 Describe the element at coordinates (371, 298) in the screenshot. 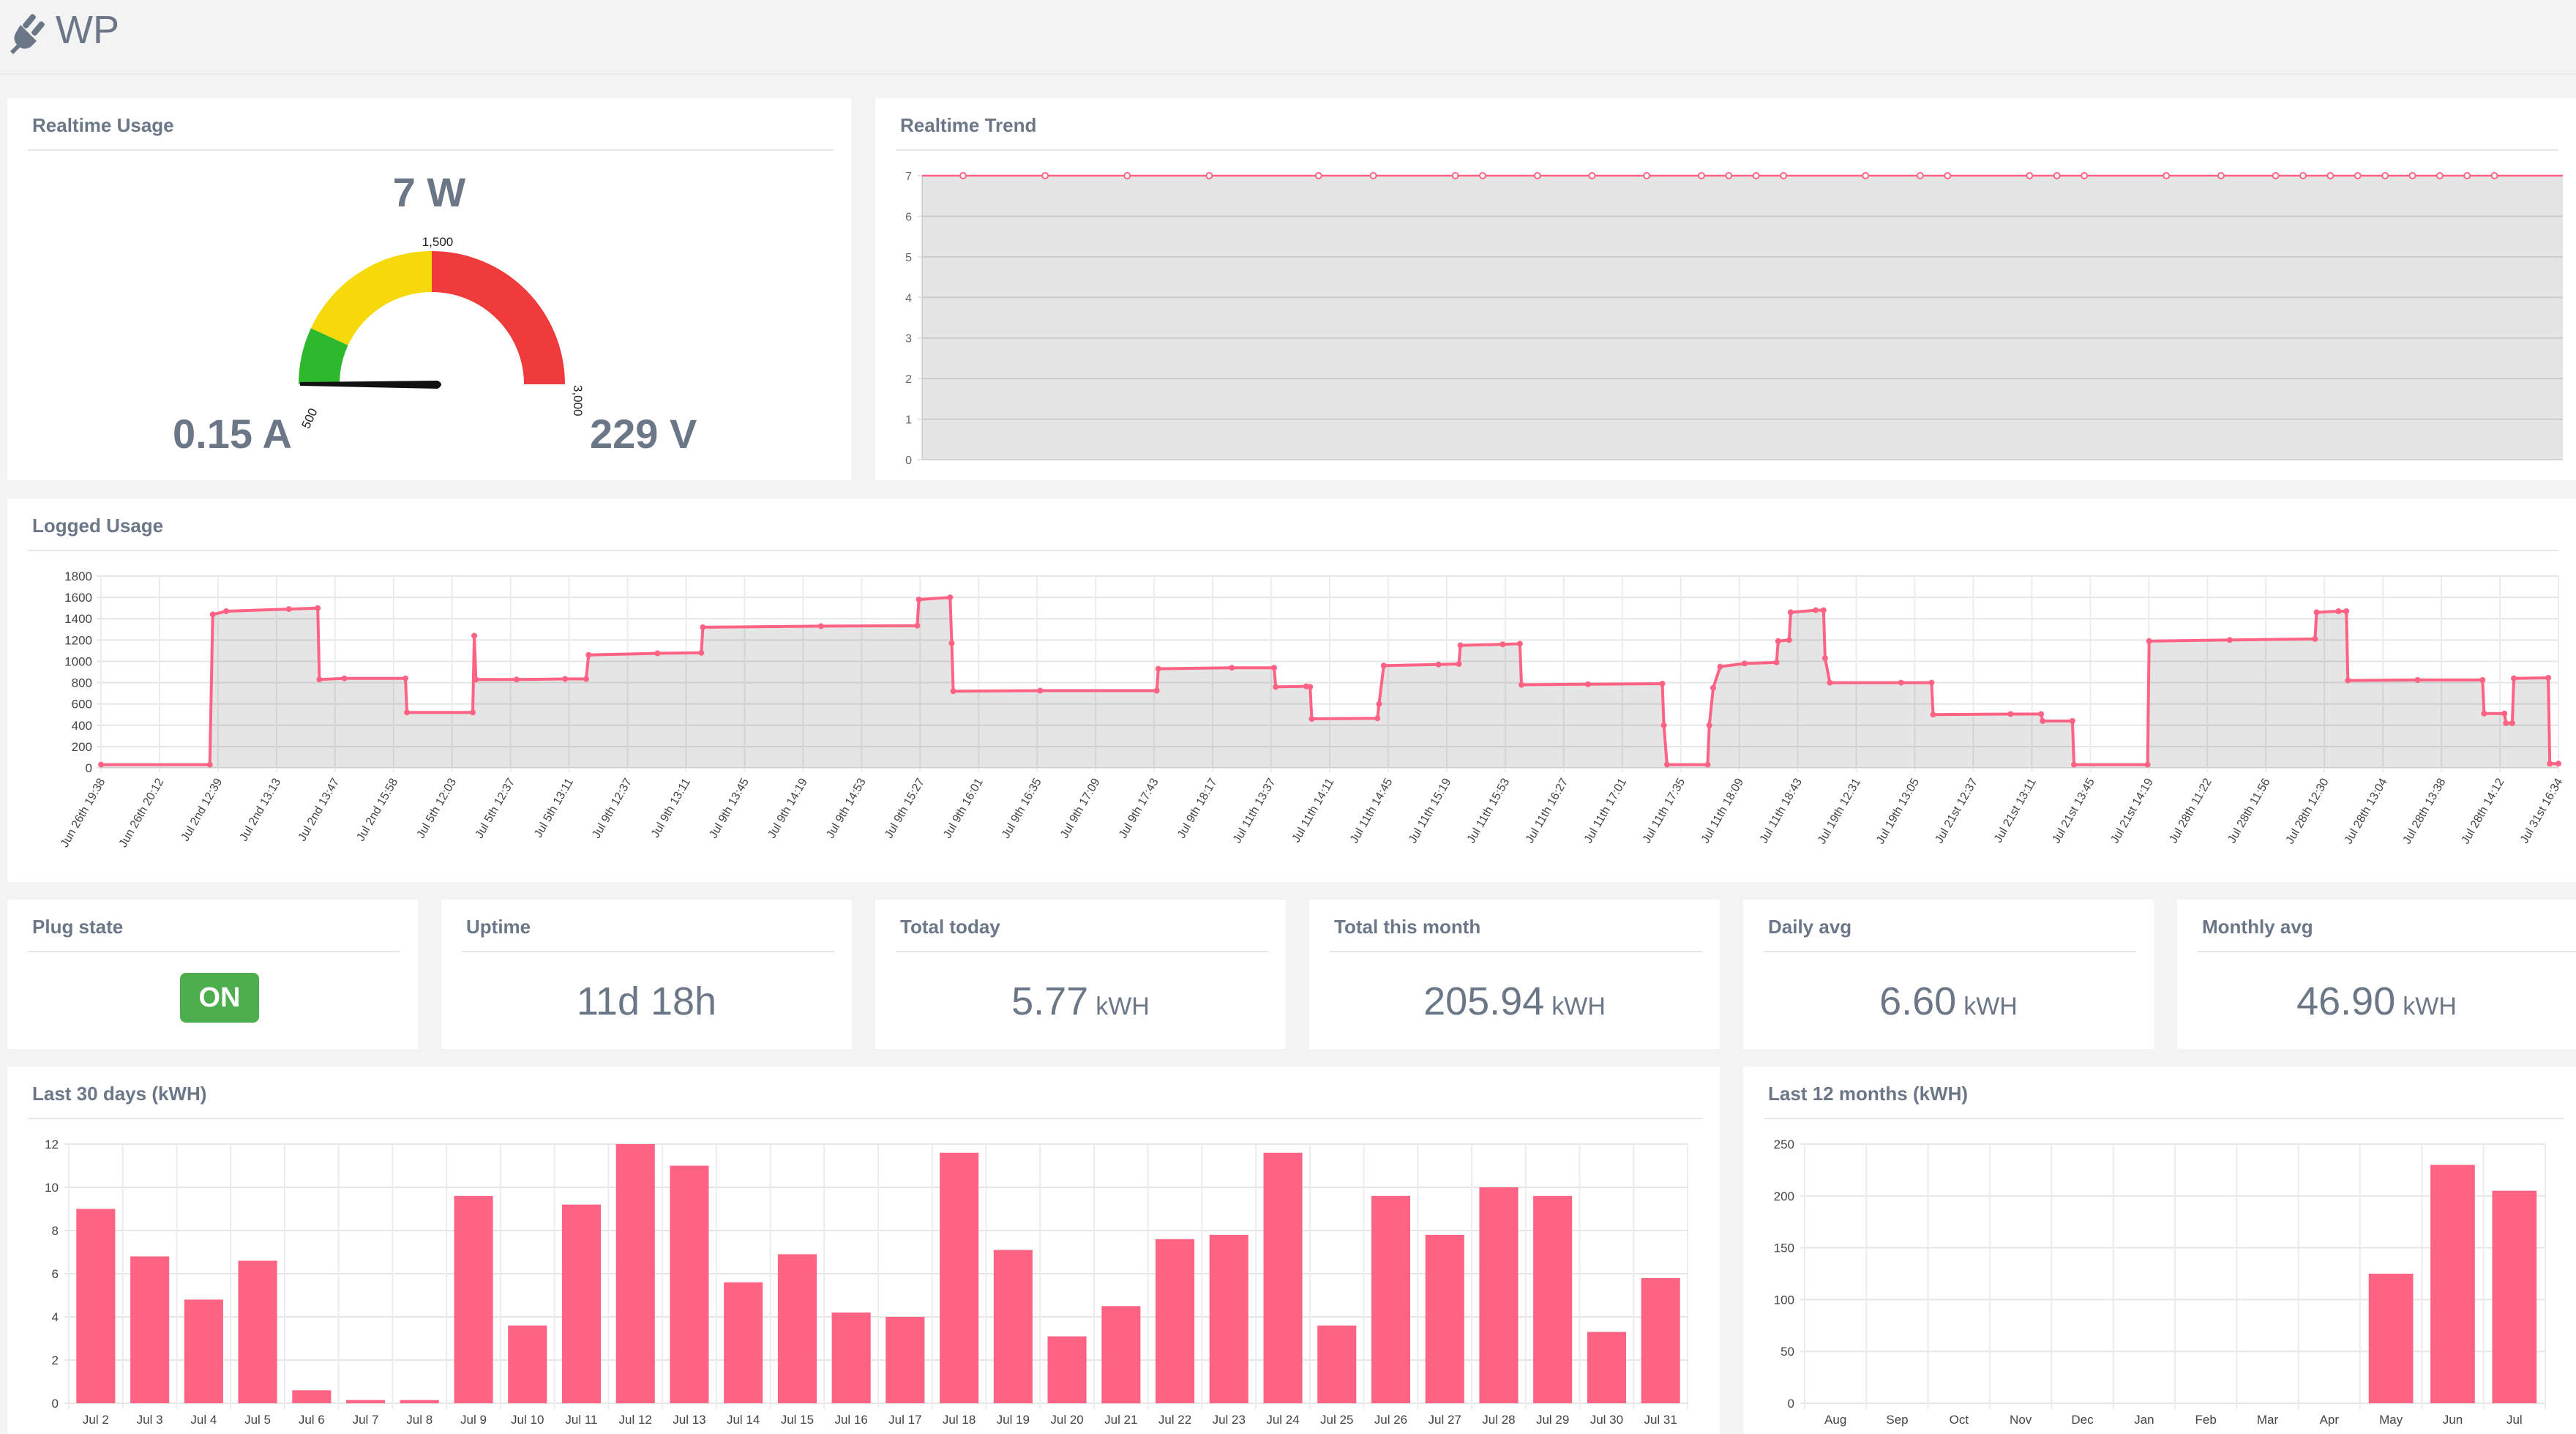

I see `gauge-yellow-band` at that location.